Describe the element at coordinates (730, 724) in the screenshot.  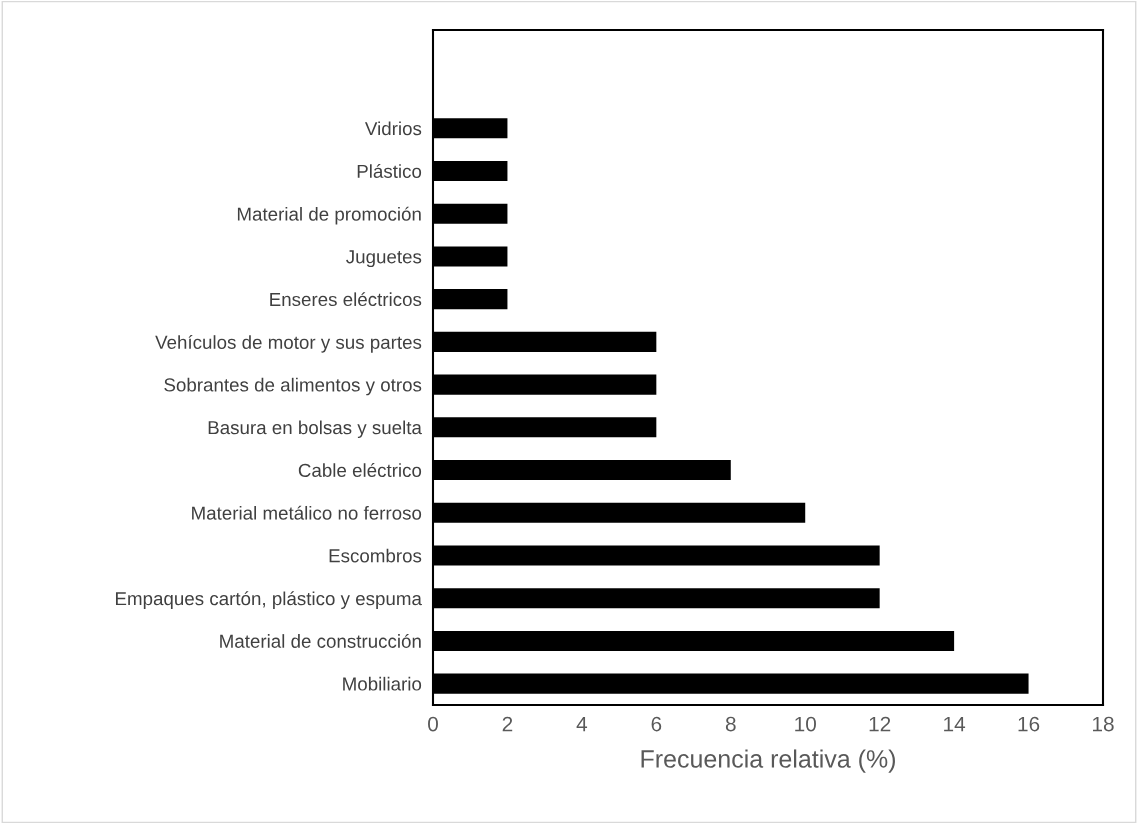
I see `x-tick-label: 8` at that location.